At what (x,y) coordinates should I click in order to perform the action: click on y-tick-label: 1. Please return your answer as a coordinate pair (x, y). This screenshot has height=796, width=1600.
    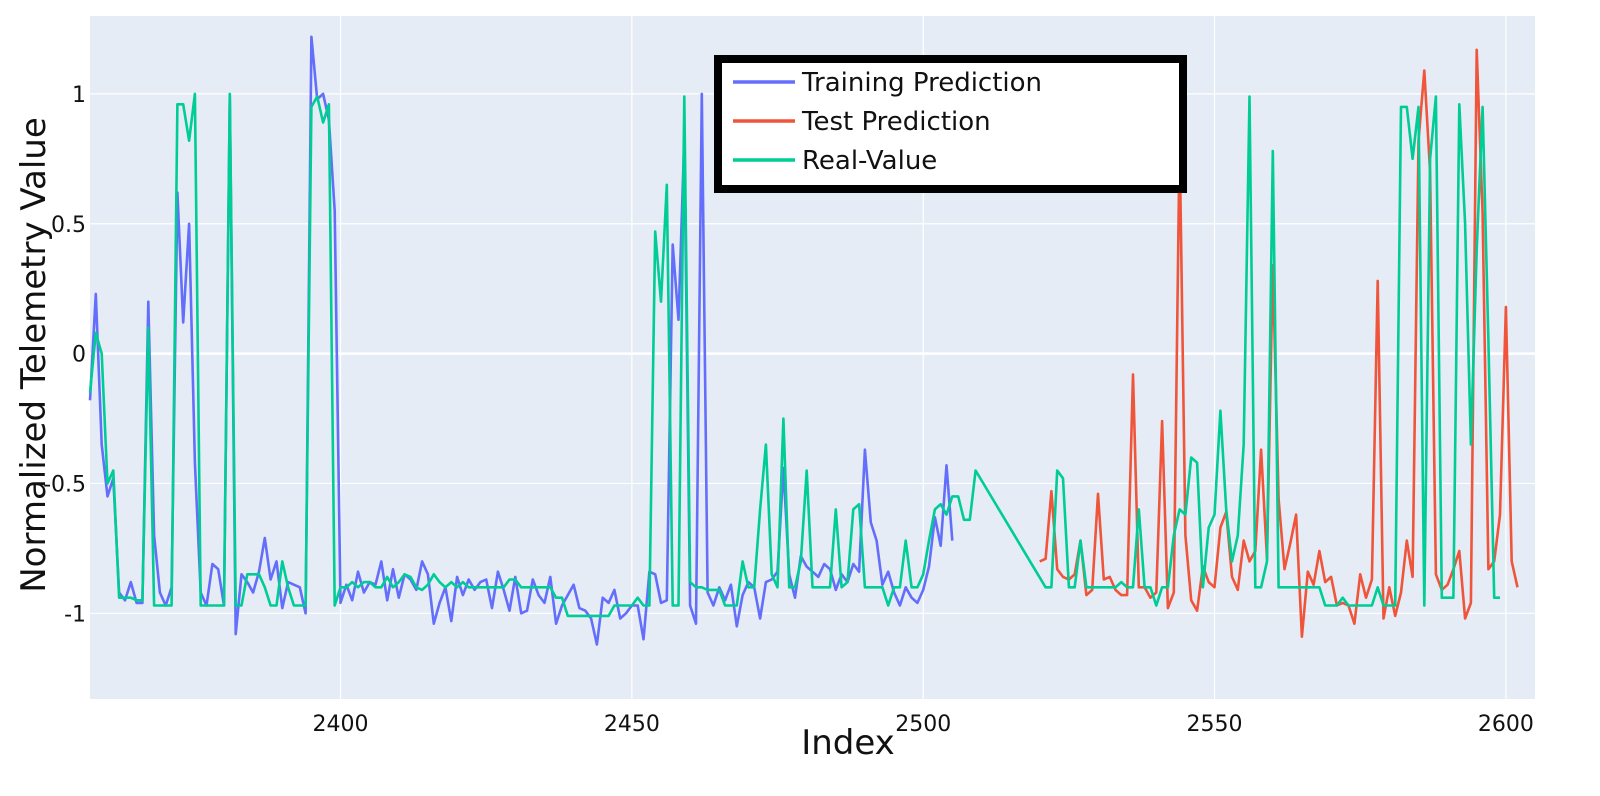
    Looking at the image, I should click on (79, 95).